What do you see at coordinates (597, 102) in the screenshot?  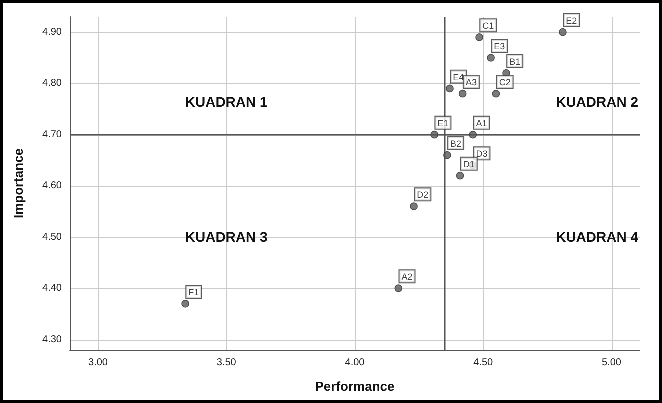 I see `annotation: KUADRAN 2` at bounding box center [597, 102].